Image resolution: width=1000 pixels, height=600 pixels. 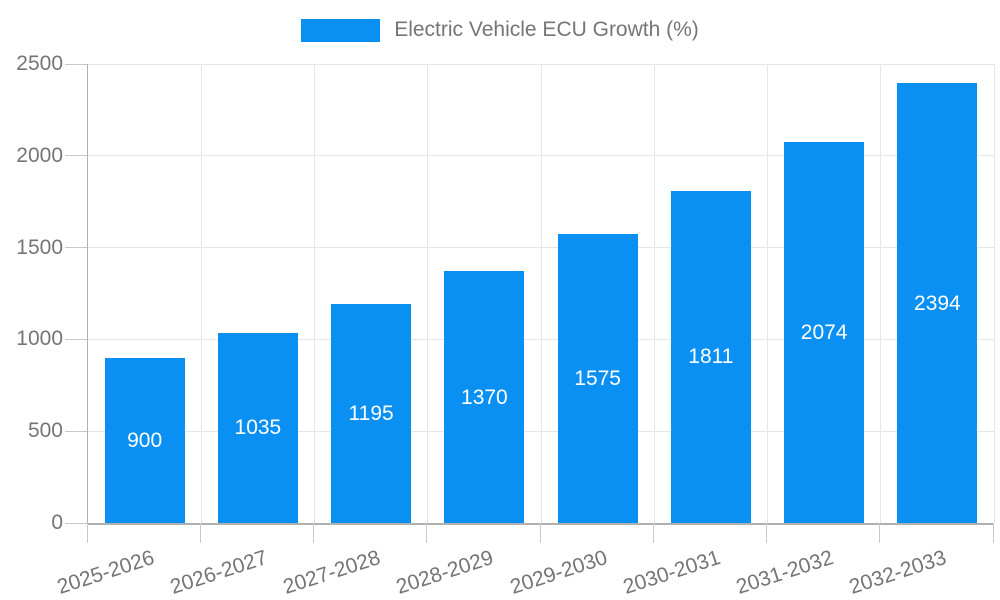 What do you see at coordinates (39, 155) in the screenshot?
I see `y-axis-label: 2000` at bounding box center [39, 155].